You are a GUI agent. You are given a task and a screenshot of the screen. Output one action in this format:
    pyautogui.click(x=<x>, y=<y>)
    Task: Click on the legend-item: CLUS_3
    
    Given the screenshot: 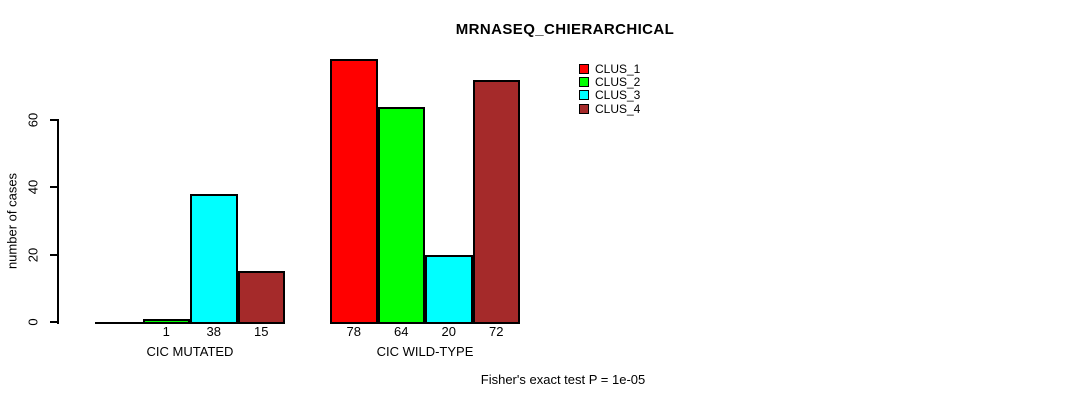 What is the action you would take?
    pyautogui.click(x=610, y=95)
    